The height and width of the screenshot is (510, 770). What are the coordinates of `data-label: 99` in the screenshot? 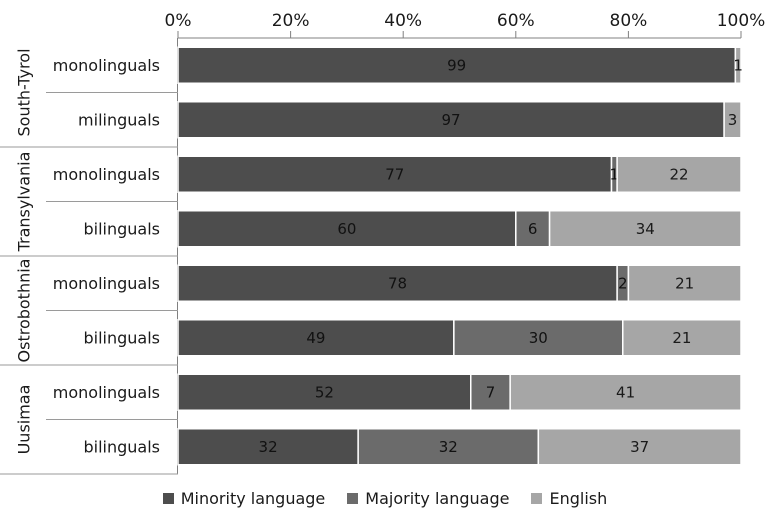 It's located at (456, 65).